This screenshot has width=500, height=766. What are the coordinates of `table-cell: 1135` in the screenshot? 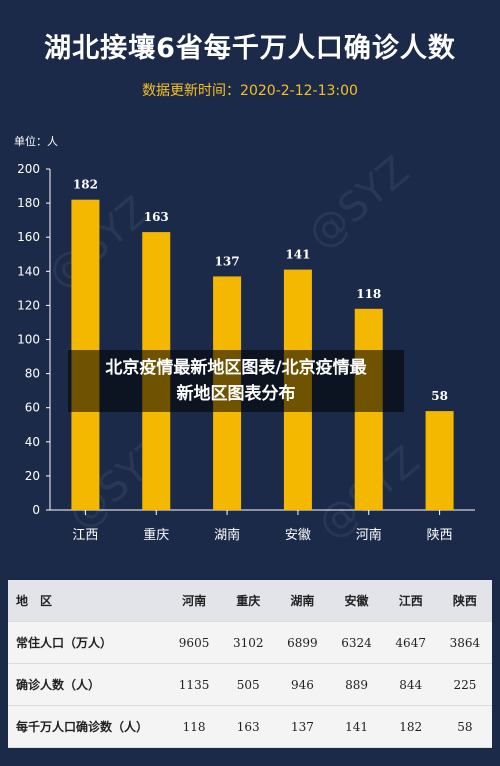 It's located at (194, 684).